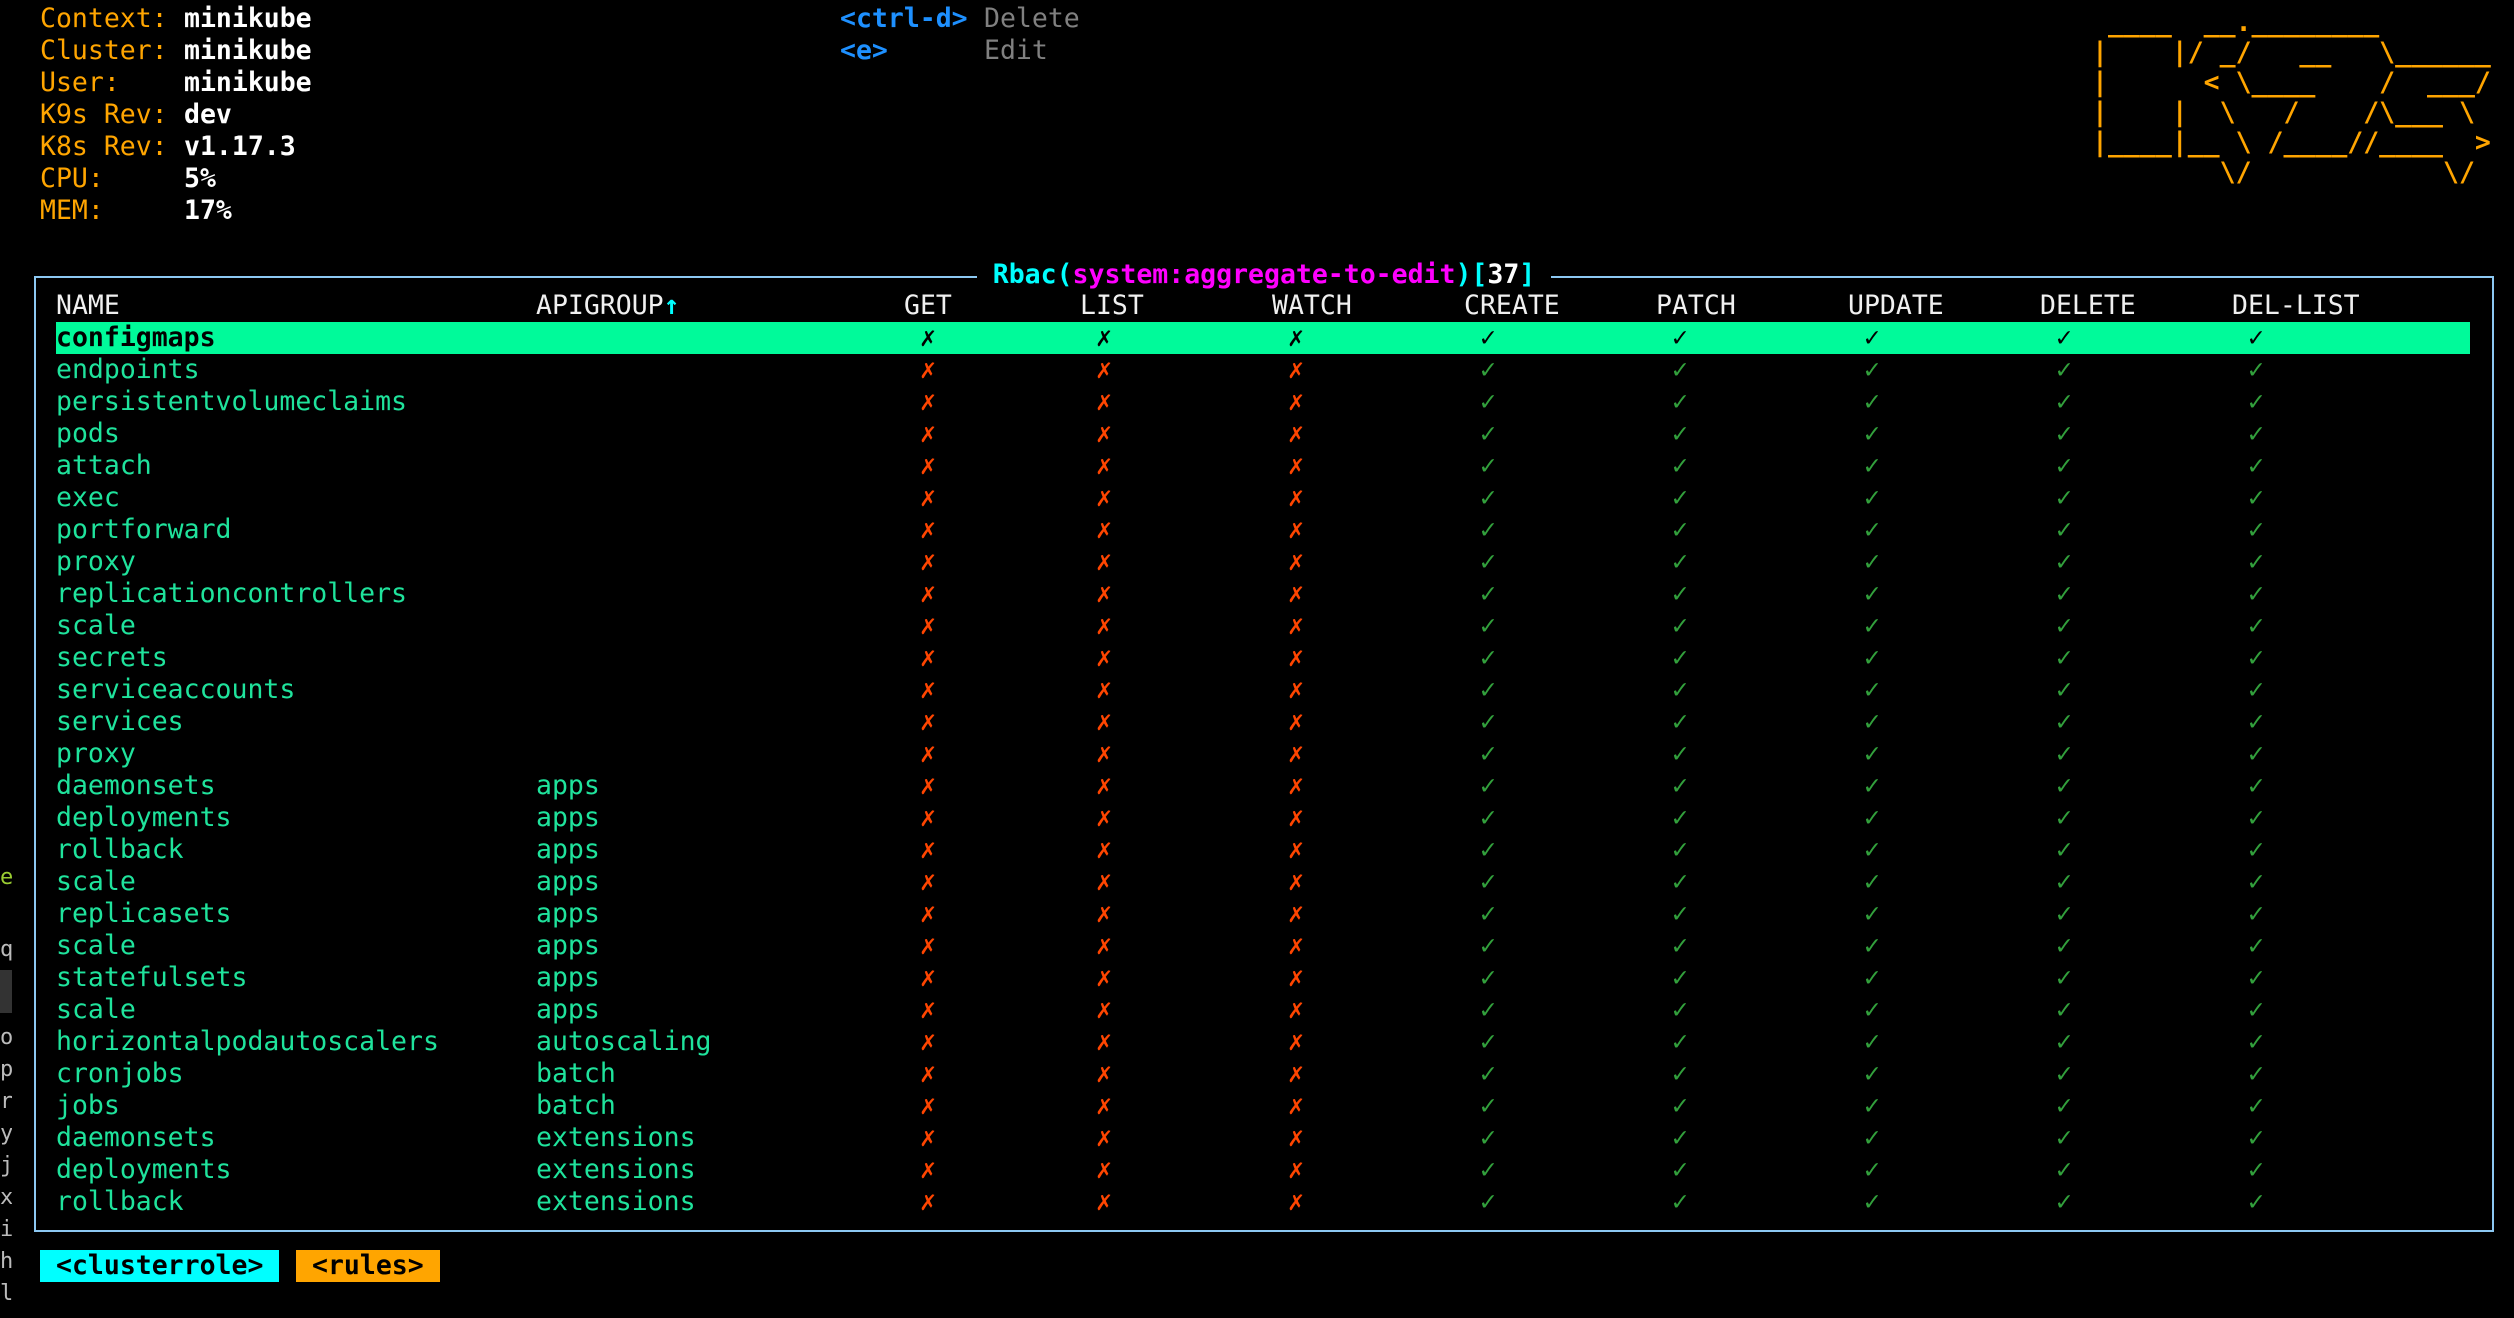  What do you see at coordinates (120, 849) in the screenshot?
I see `rule-name: rollback` at bounding box center [120, 849].